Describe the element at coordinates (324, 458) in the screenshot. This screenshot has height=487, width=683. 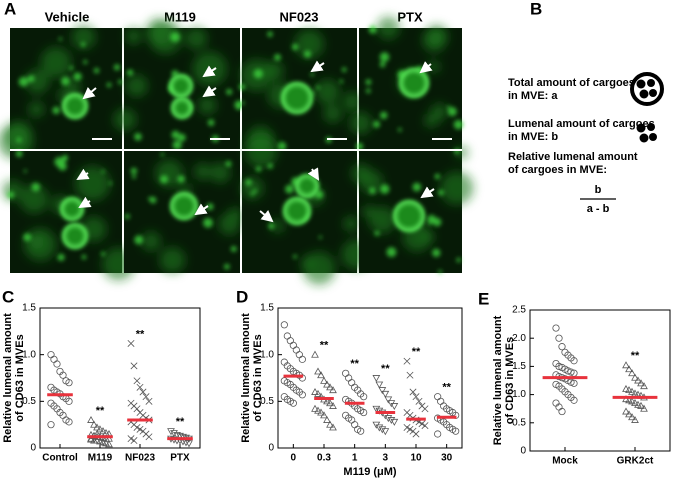
I see `x-tick-label: 0.3` at that location.